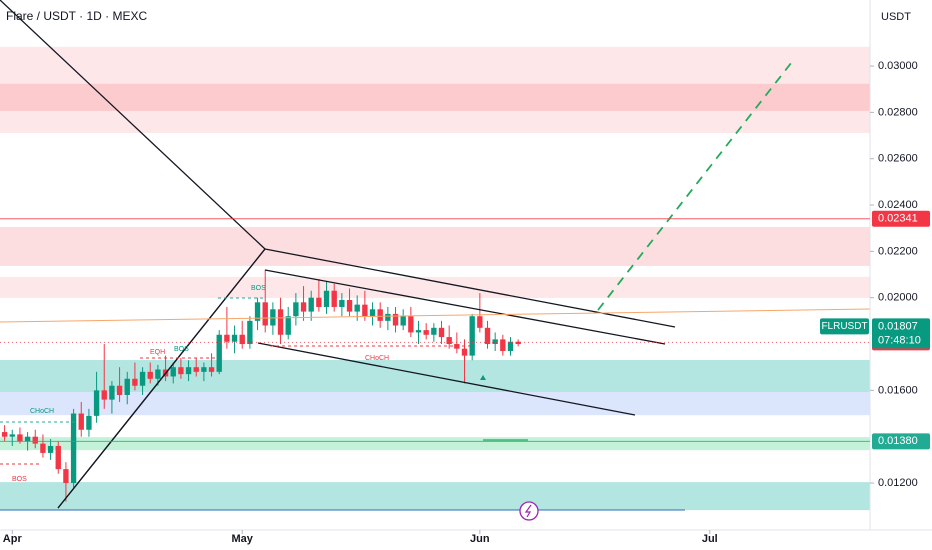  I want to click on y-tick-label: 0.01200, so click(898, 483).